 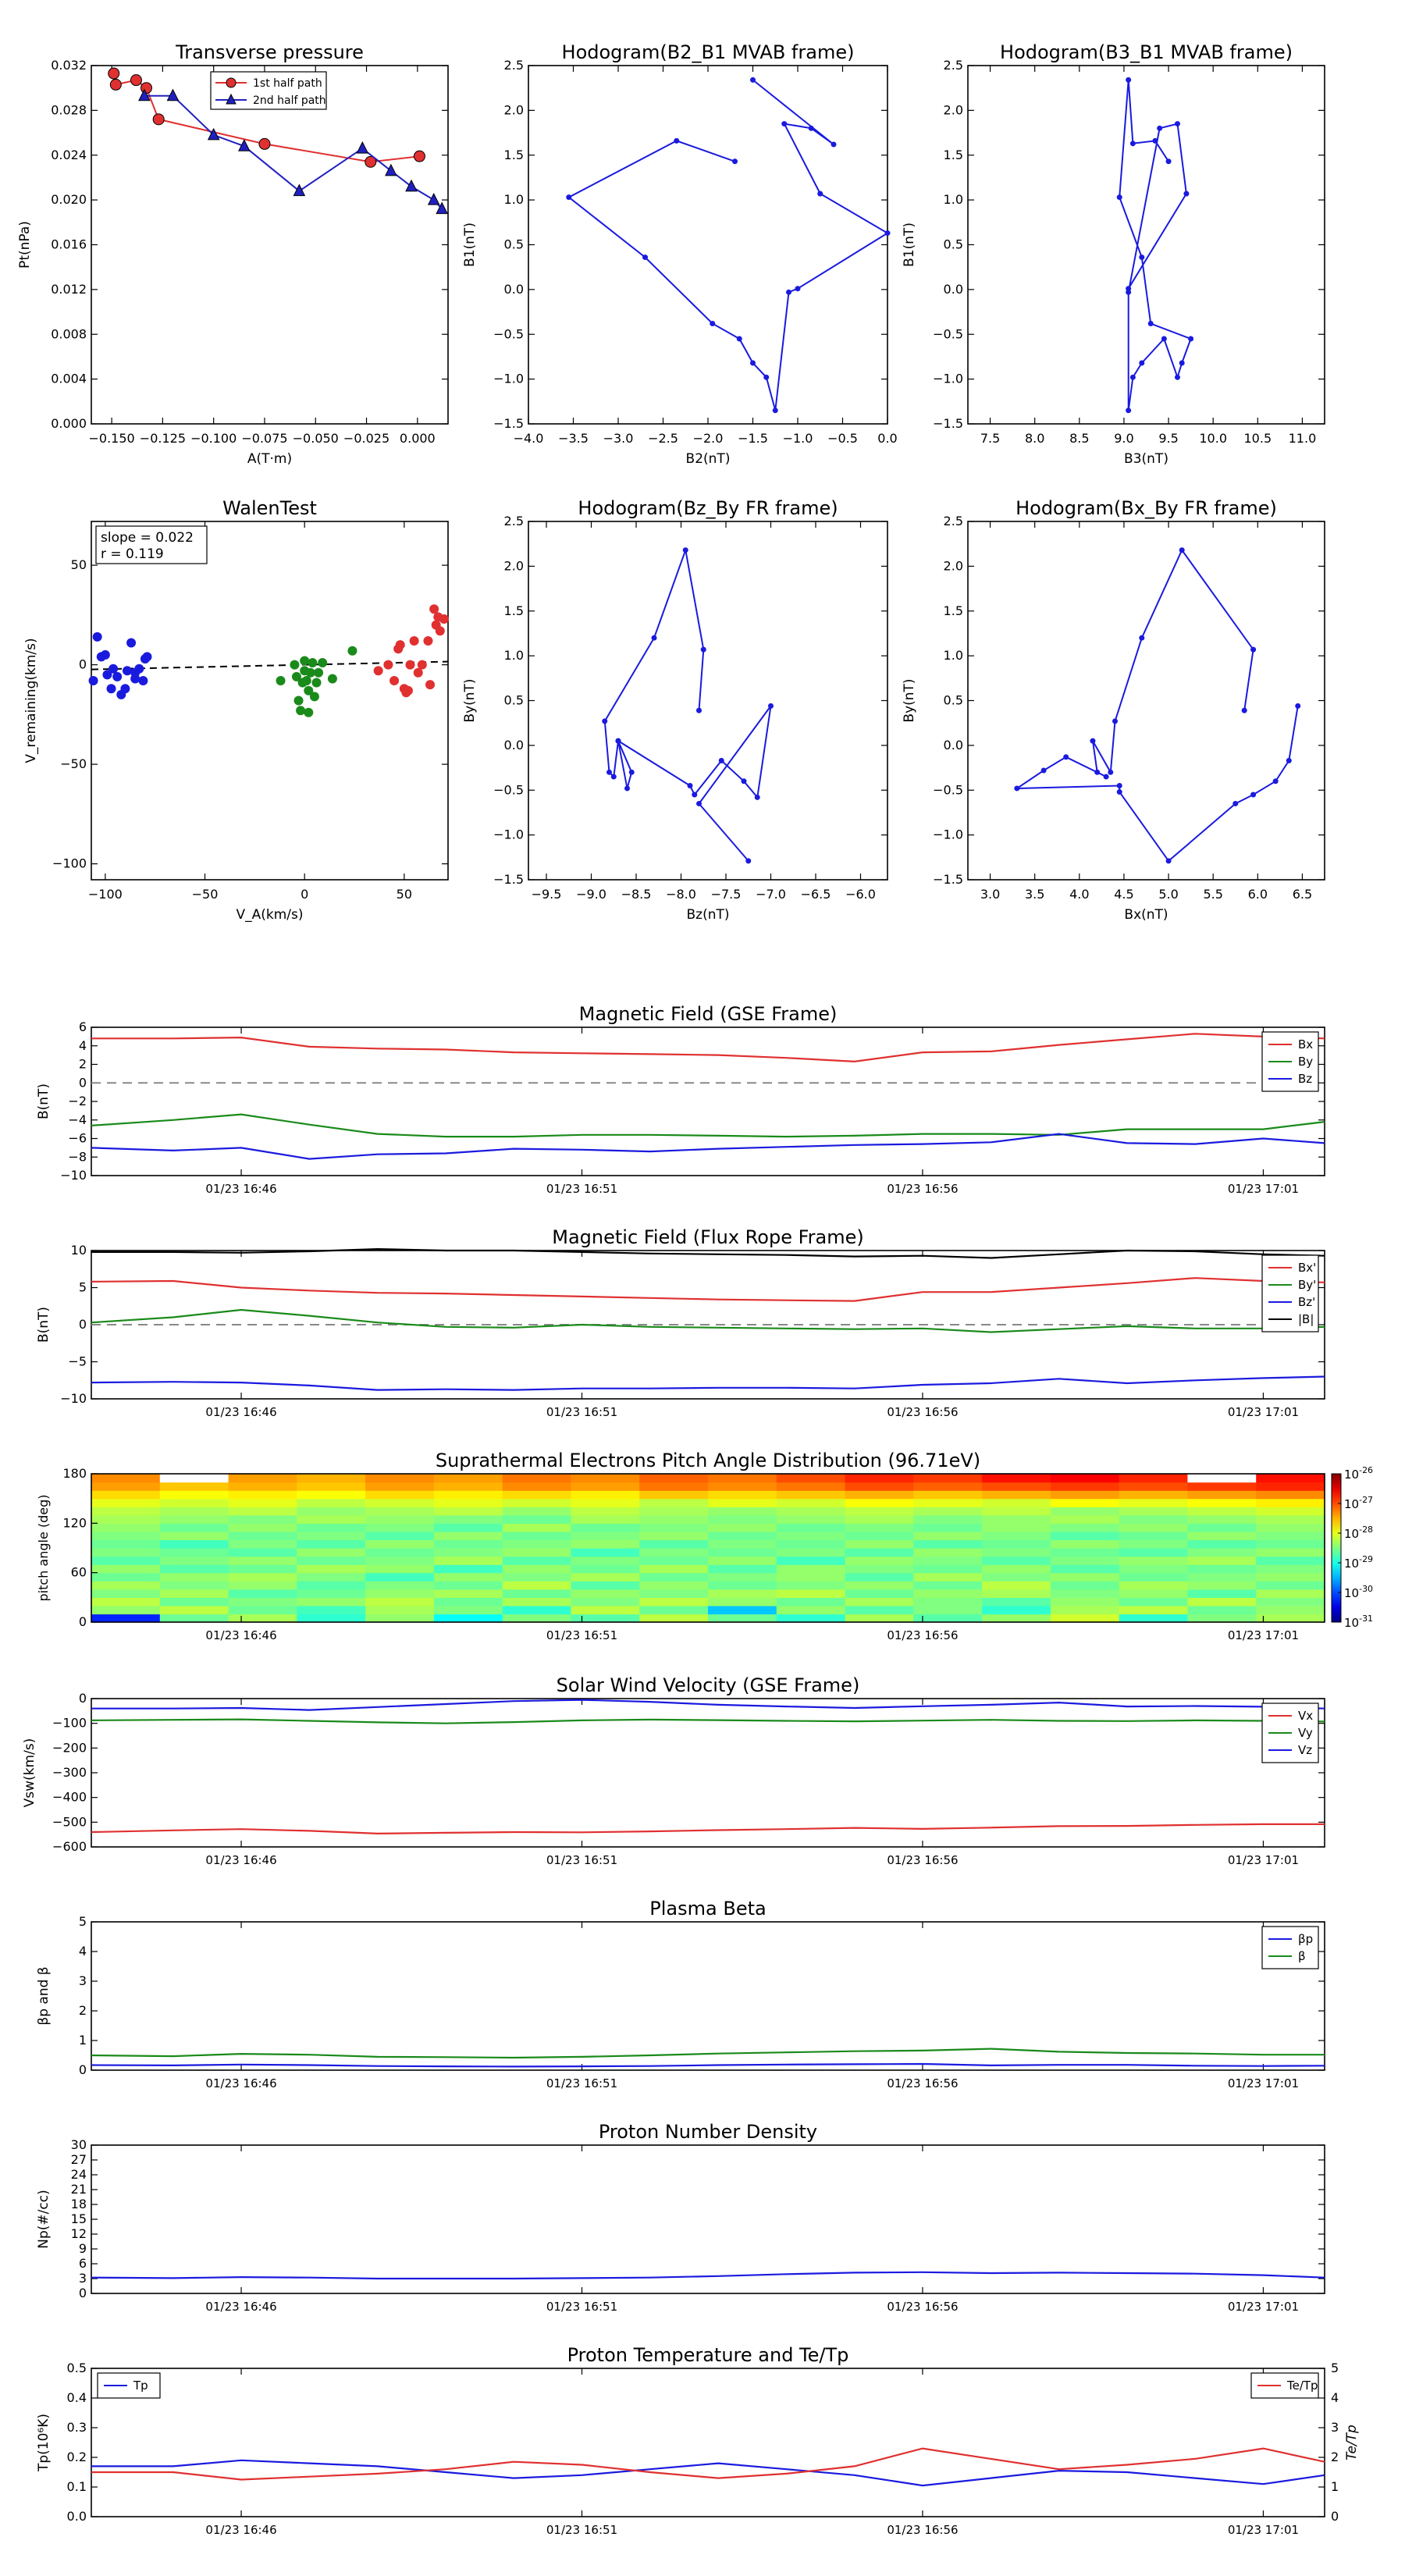 What do you see at coordinates (83, 1064) in the screenshot?
I see `y-tick-label: 2` at bounding box center [83, 1064].